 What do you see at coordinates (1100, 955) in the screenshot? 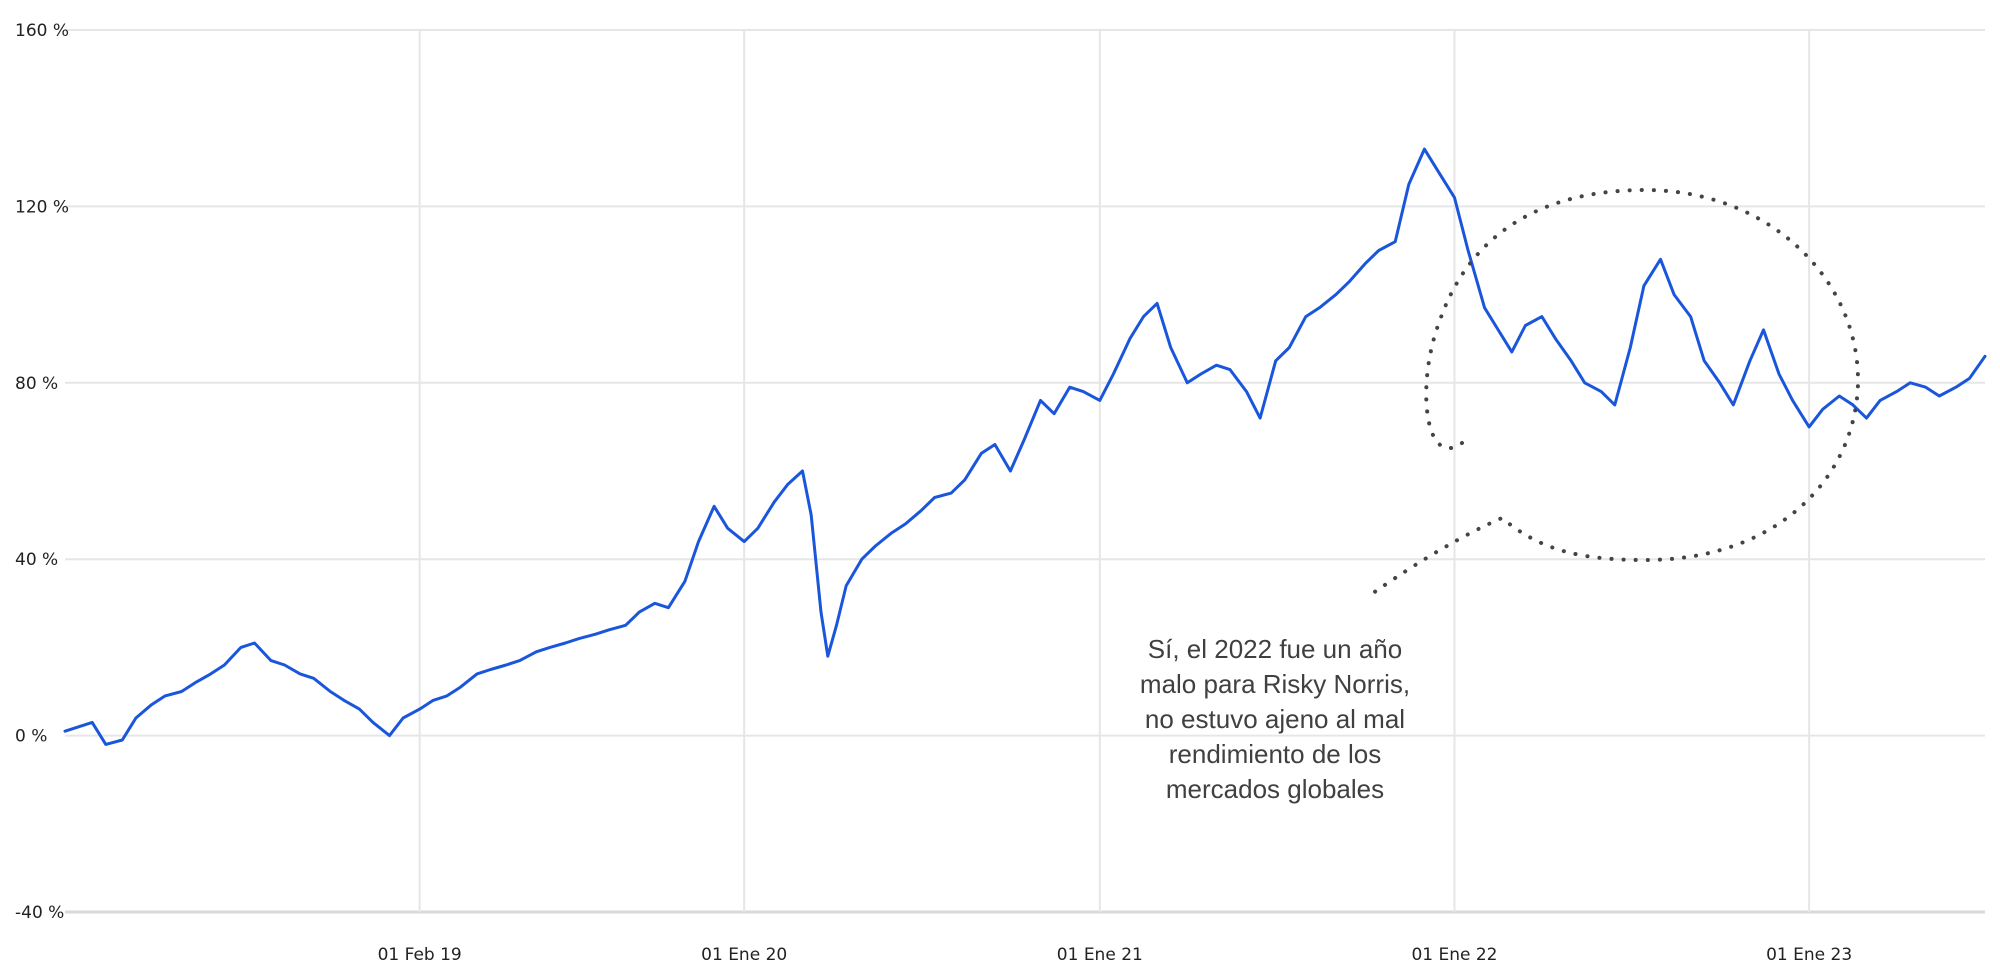
I see `x-tick-label: 01 Ene 21` at bounding box center [1100, 955].